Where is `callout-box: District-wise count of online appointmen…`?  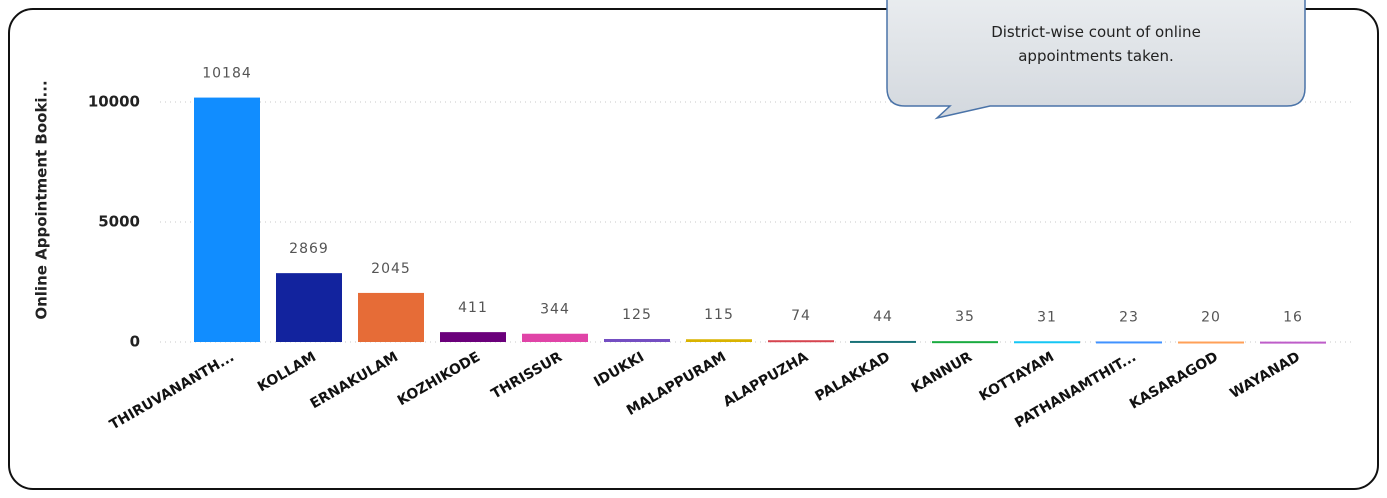
callout-box: District-wise count of online appointmen… is located at coordinates (1096, 44).